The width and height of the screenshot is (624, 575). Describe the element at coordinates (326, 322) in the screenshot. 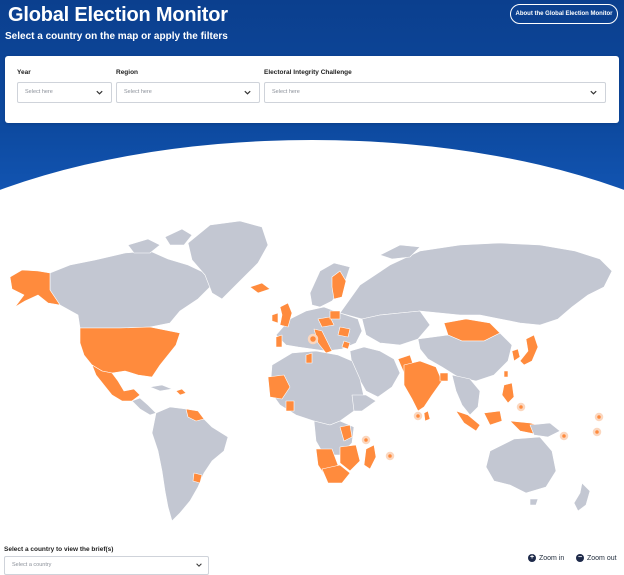

I see `map-region-central-europe` at that location.